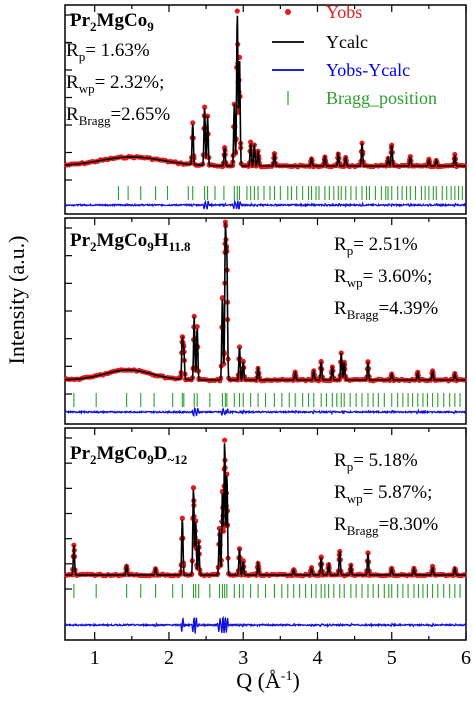 The width and height of the screenshot is (474, 701). What do you see at coordinates (169, 658) in the screenshot?
I see `x-tick-label: 2` at bounding box center [169, 658].